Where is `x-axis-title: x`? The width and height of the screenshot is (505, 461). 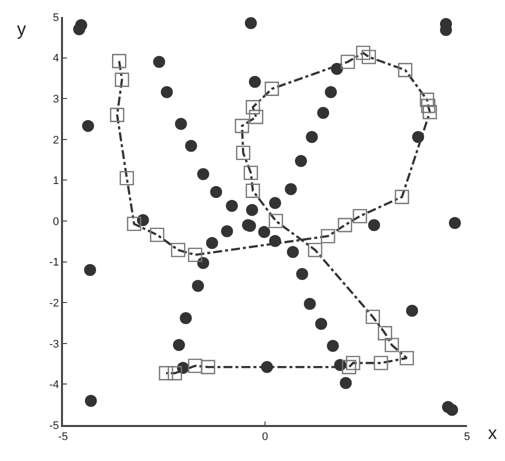
x-axis-title: x is located at coordinates (492, 433).